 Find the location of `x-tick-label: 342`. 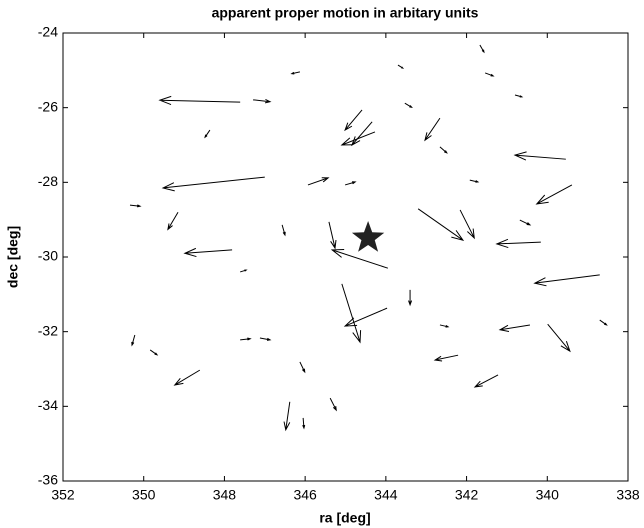

x-tick-label: 342 is located at coordinates (467, 495).